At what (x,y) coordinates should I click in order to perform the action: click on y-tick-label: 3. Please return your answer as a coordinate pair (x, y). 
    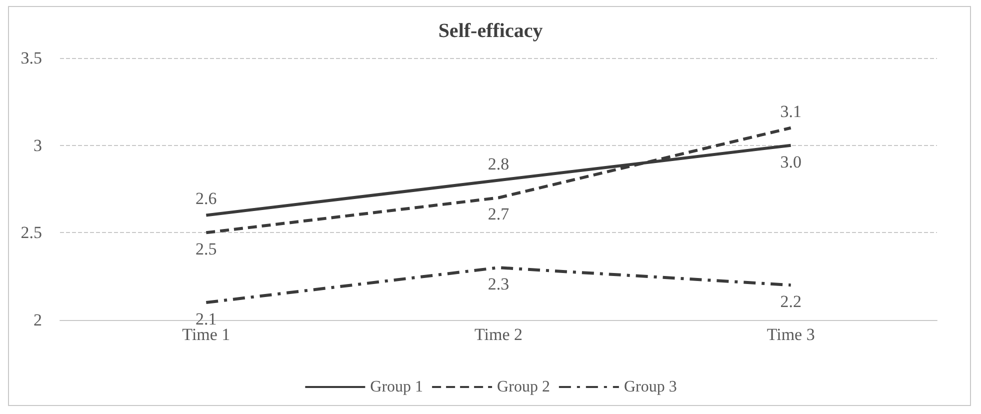
    Looking at the image, I should click on (38, 145).